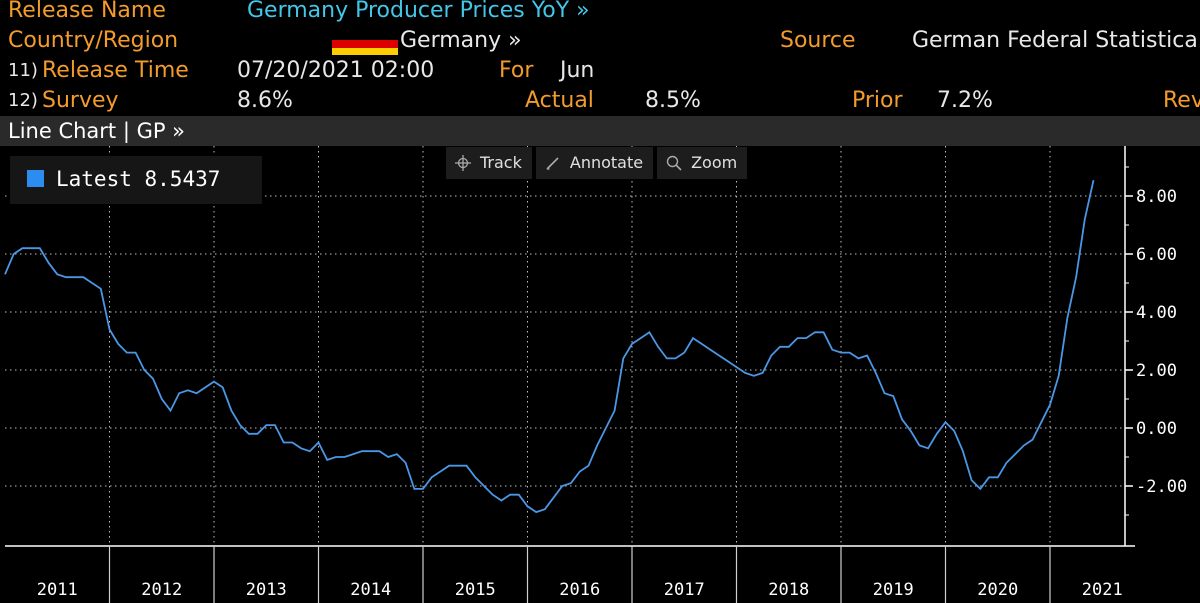 This screenshot has width=1200, height=603. What do you see at coordinates (161, 590) in the screenshot?
I see `x-tick-label: 2012` at bounding box center [161, 590].